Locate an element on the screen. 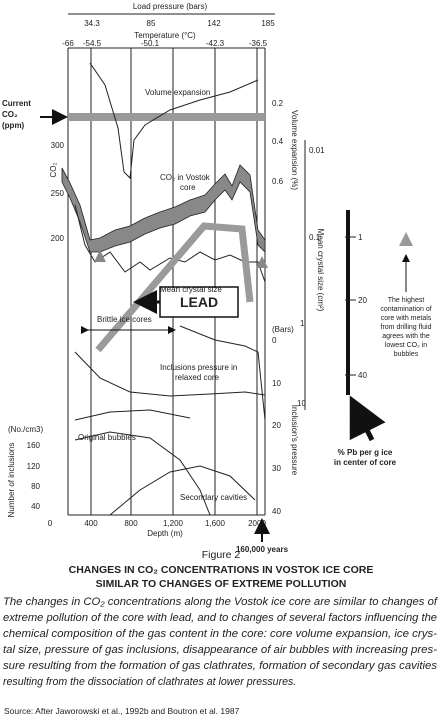 The width and height of the screenshot is (441, 720). annotation: Inclusions pressure in is located at coordinates (198, 367).